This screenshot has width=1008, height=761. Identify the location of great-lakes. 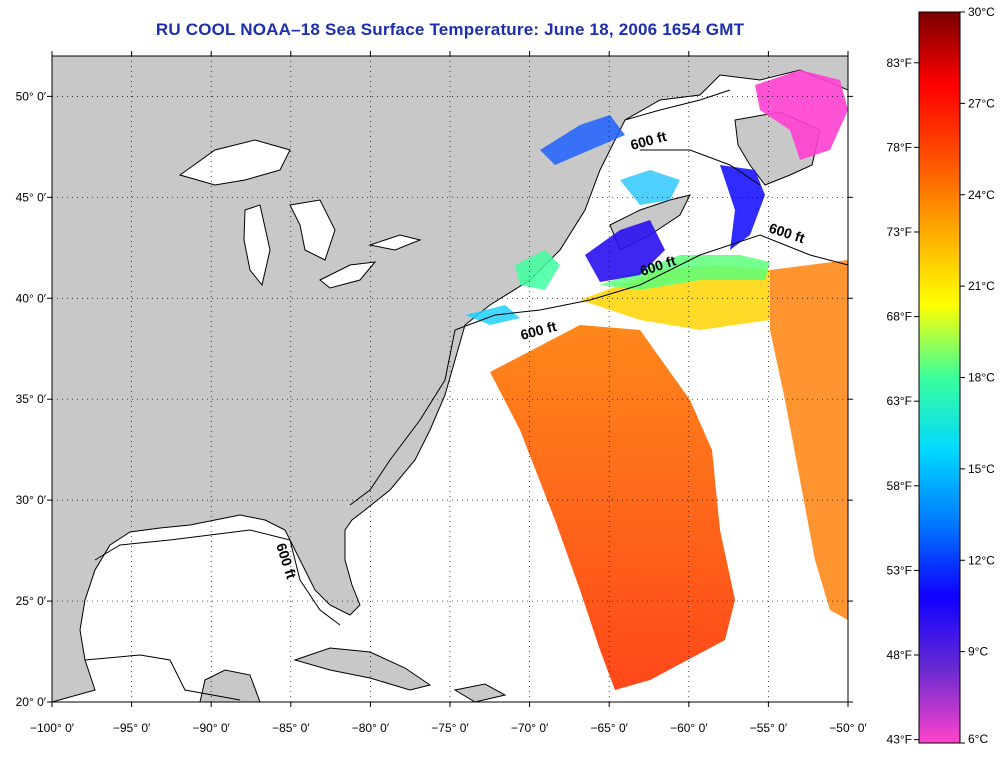
(300, 214).